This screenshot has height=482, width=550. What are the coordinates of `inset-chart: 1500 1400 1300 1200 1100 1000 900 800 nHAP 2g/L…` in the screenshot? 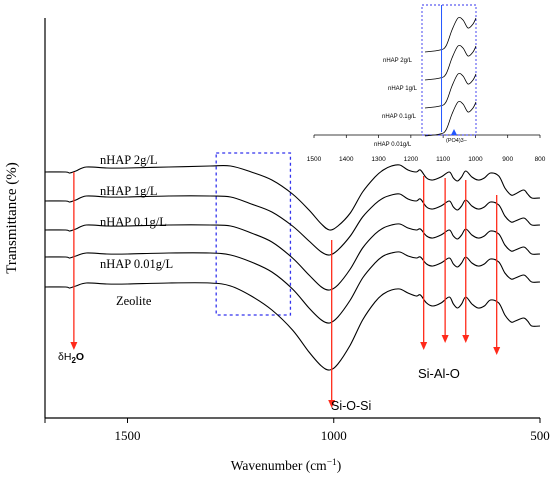 It's located at (426, 83).